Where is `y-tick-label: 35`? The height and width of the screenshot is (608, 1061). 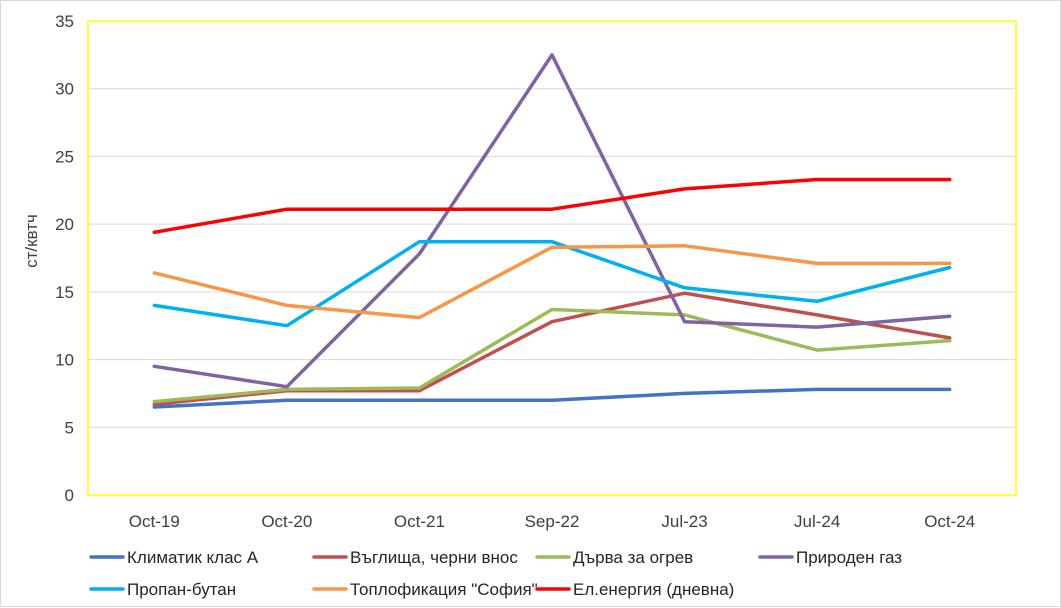
y-tick-label: 35 is located at coordinates (64, 21).